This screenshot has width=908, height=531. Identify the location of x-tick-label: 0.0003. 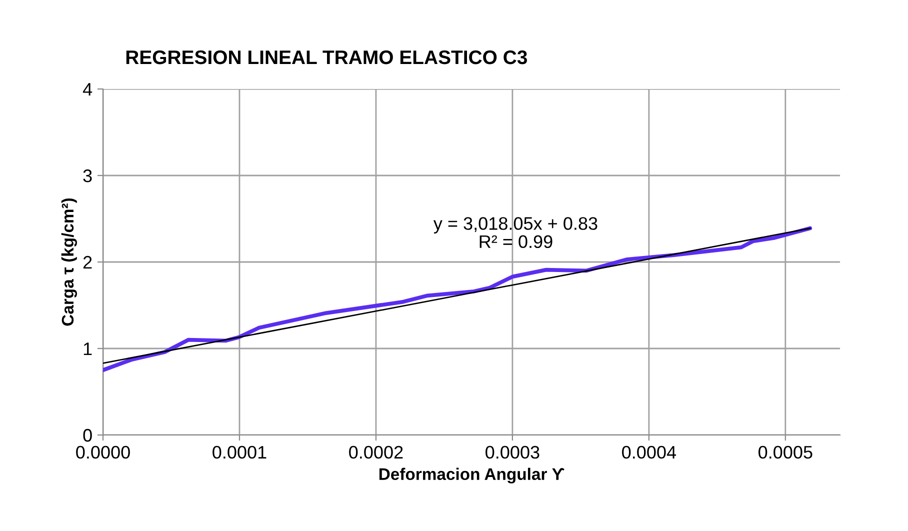
(513, 452).